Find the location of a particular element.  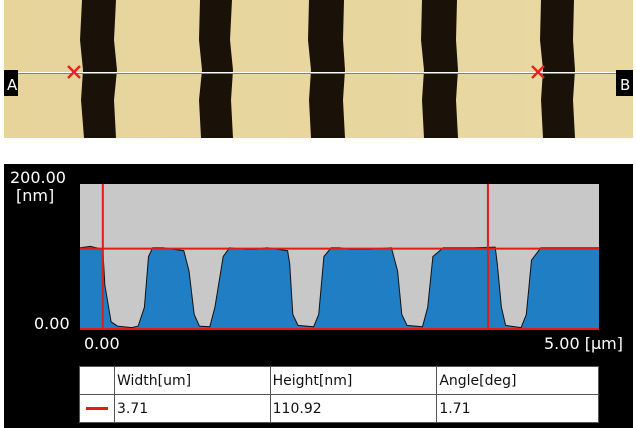

cursor-left-icon is located at coordinates (74, 72).